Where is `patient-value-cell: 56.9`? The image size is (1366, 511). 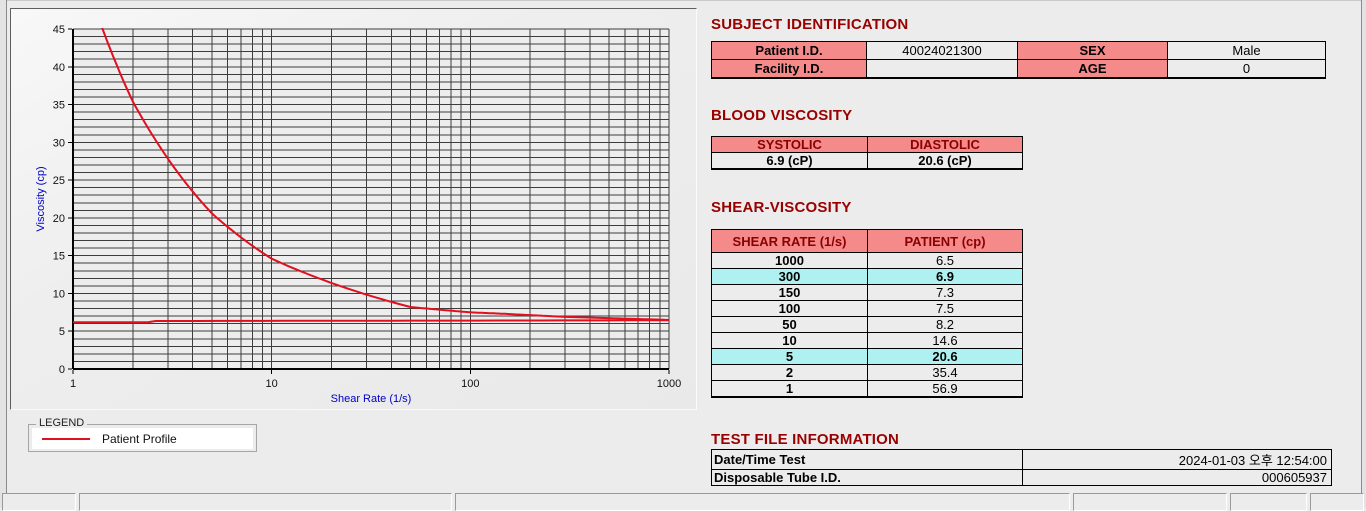
patient-value-cell: 56.9 is located at coordinates (945, 389).